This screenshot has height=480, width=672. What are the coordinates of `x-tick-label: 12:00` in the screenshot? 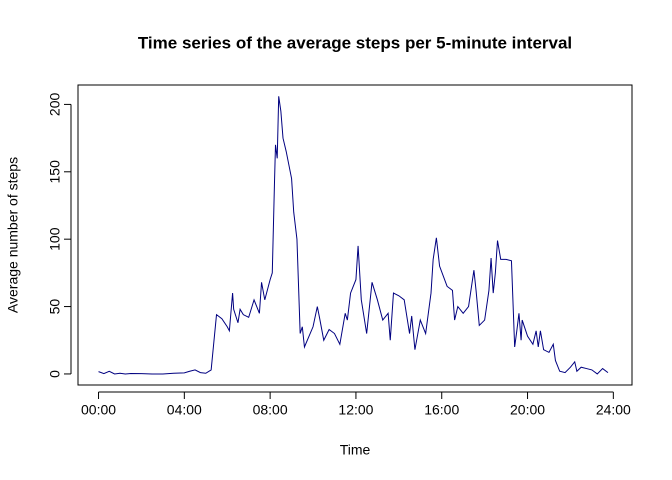 It's located at (355, 410).